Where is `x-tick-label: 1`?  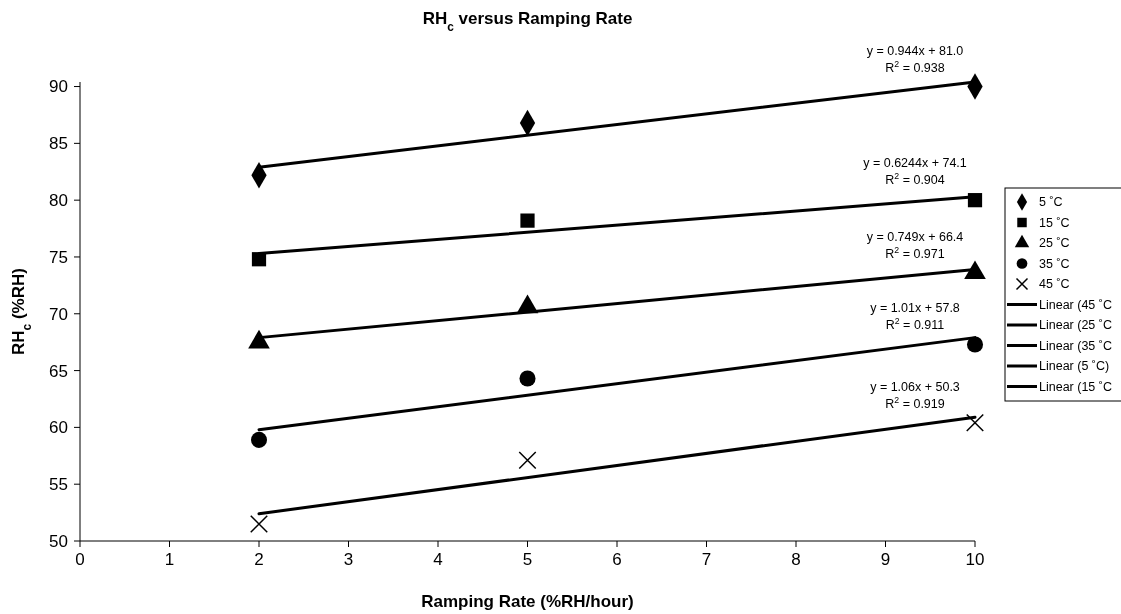 x-tick-label: 1 is located at coordinates (169, 559).